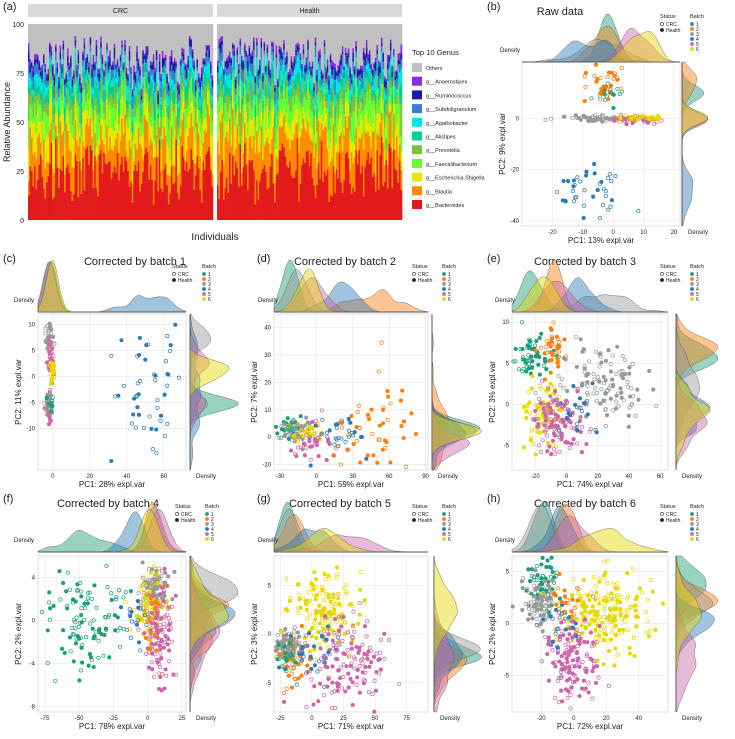 The image size is (735, 739). I want to click on x-tick-label: -20, so click(535, 477).